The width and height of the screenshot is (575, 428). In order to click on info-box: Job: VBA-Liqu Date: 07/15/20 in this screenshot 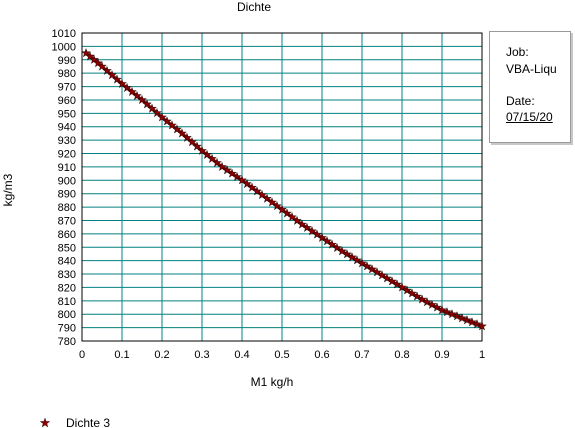, I will do `click(530, 87)`.